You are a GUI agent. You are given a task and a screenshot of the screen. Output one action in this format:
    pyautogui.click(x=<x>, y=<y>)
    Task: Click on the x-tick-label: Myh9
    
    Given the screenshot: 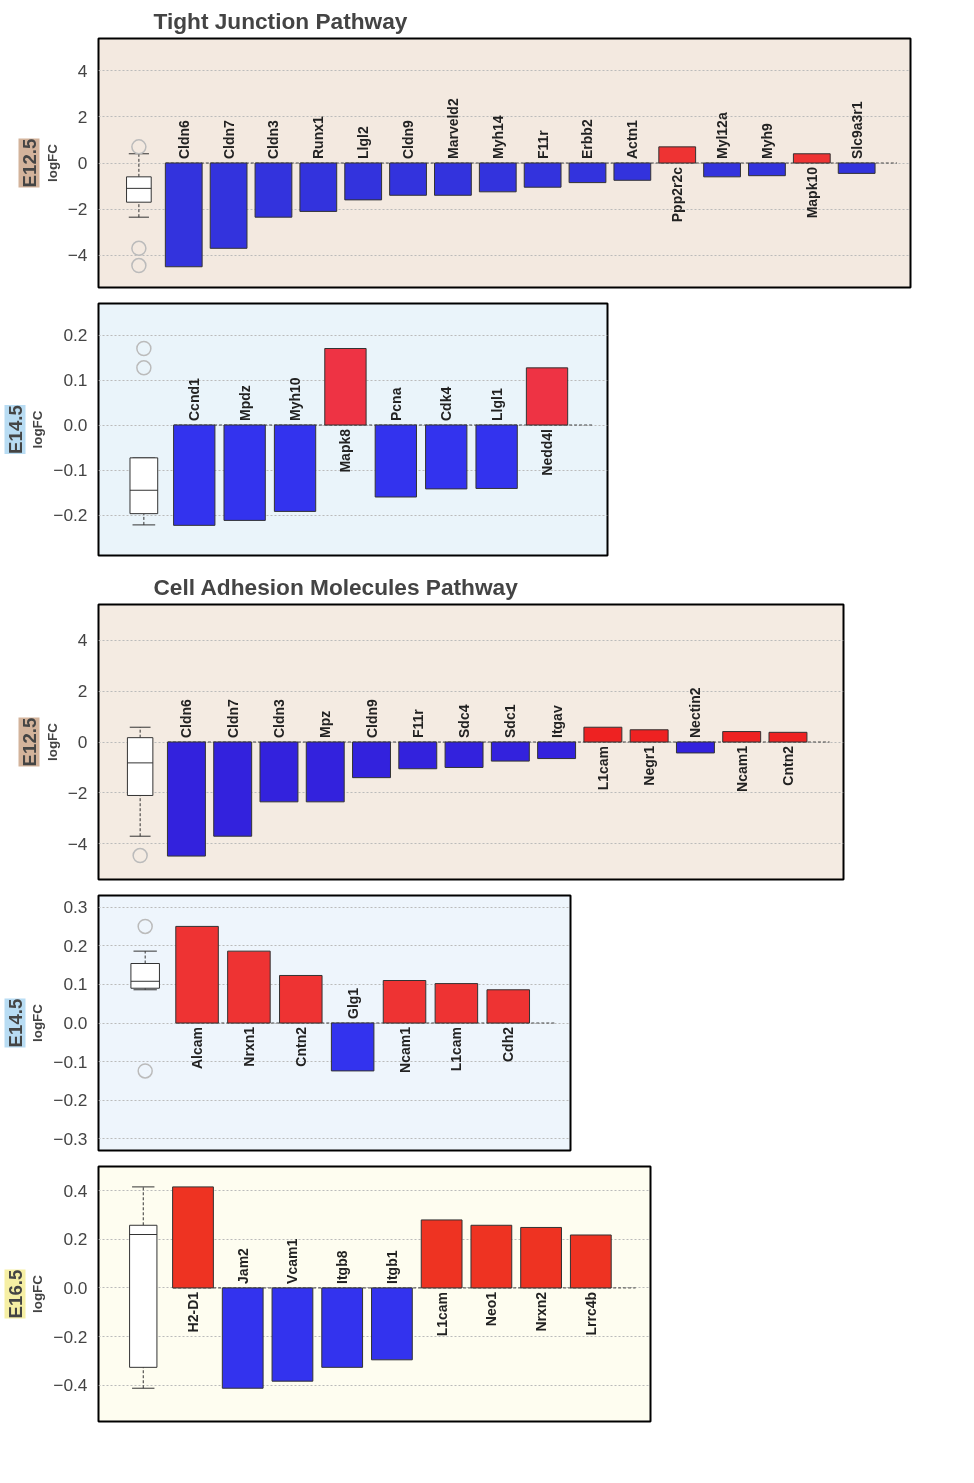 What is the action you would take?
    pyautogui.click(x=766, y=141)
    